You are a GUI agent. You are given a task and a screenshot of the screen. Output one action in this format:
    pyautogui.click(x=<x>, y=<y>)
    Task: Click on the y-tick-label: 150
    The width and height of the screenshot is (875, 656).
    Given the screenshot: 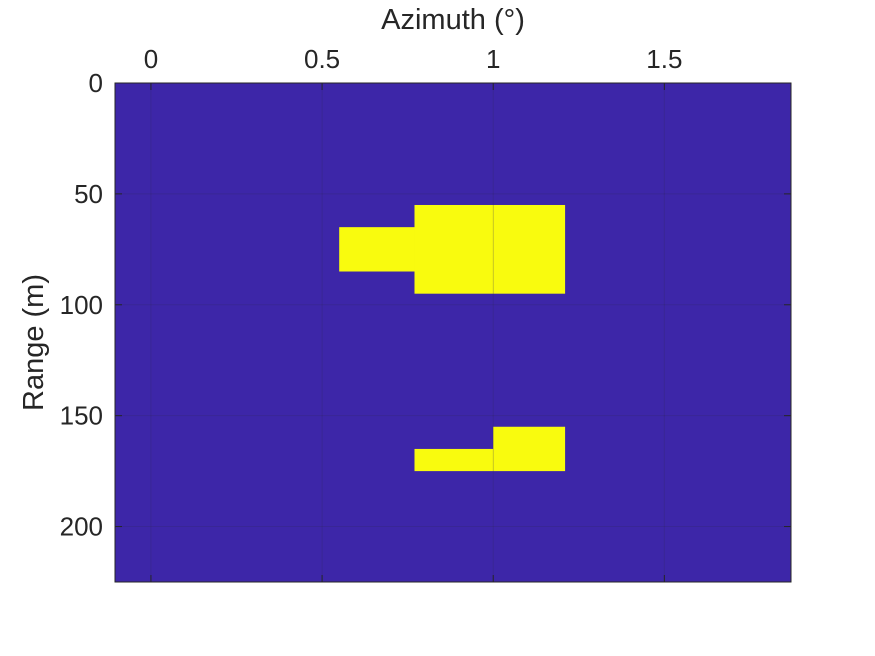 What is the action you would take?
    pyautogui.click(x=81, y=416)
    